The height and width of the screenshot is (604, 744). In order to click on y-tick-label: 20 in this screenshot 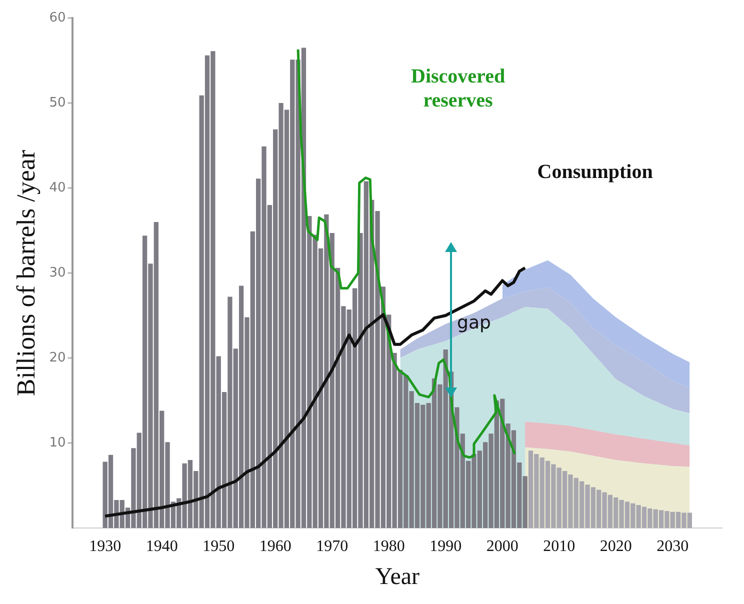, I will do `click(57, 358)`.